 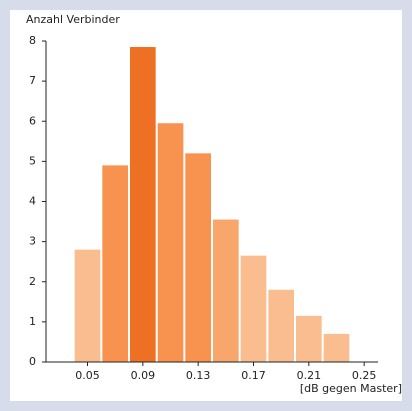 I want to click on x-tick-label: 0.21, so click(x=309, y=375).